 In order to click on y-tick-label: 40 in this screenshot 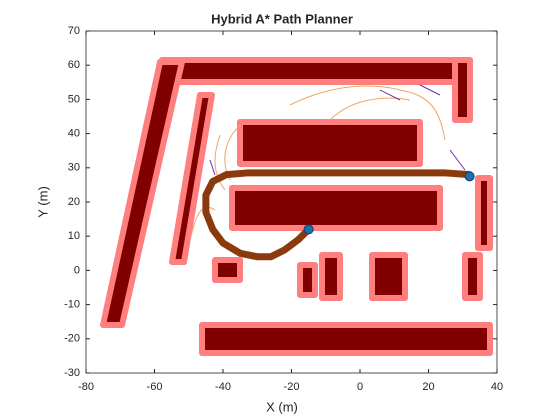, I will do `click(74, 134)`.